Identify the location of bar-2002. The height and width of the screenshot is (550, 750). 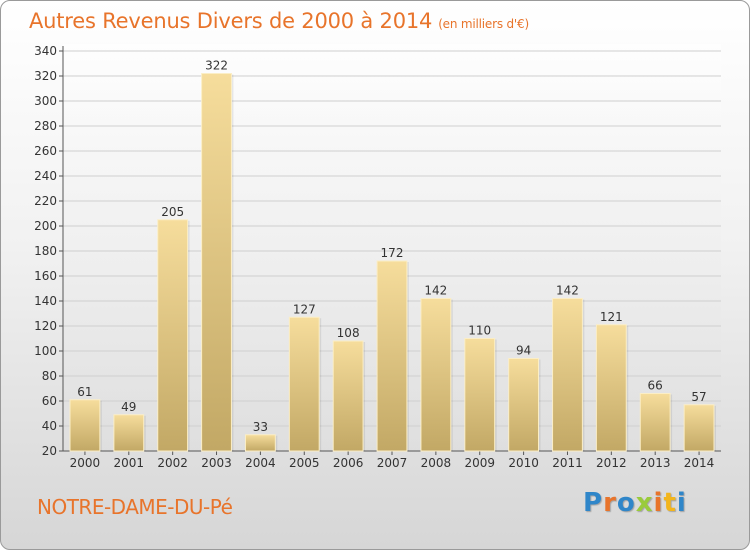
(173, 335).